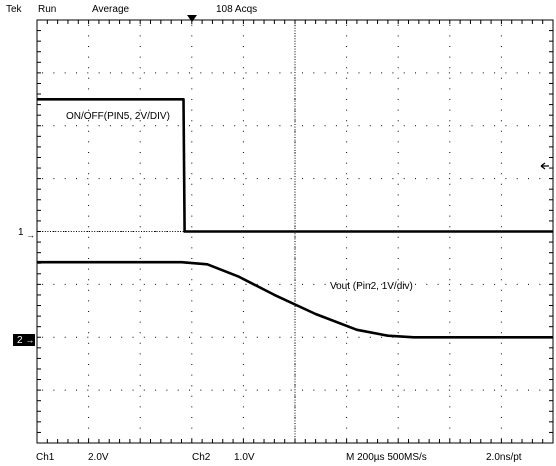 Image resolution: width=556 pixels, height=466 pixels. What do you see at coordinates (14, 9) in the screenshot?
I see `brand-label: Tek` at bounding box center [14, 9].